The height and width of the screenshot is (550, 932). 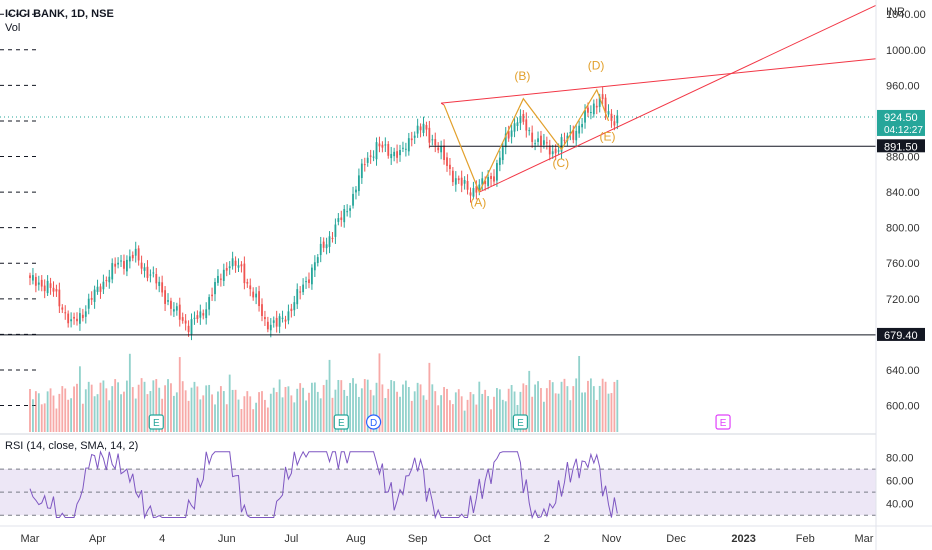 What do you see at coordinates (373, 422) in the screenshot?
I see `dividend-marker` at bounding box center [373, 422].